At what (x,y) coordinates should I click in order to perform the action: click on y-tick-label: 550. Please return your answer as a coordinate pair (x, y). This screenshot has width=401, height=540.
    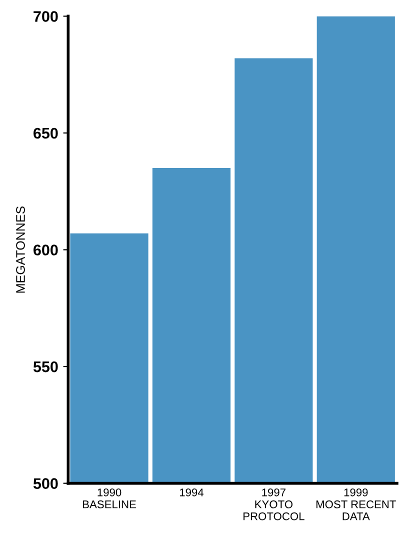
    Looking at the image, I should click on (45, 366).